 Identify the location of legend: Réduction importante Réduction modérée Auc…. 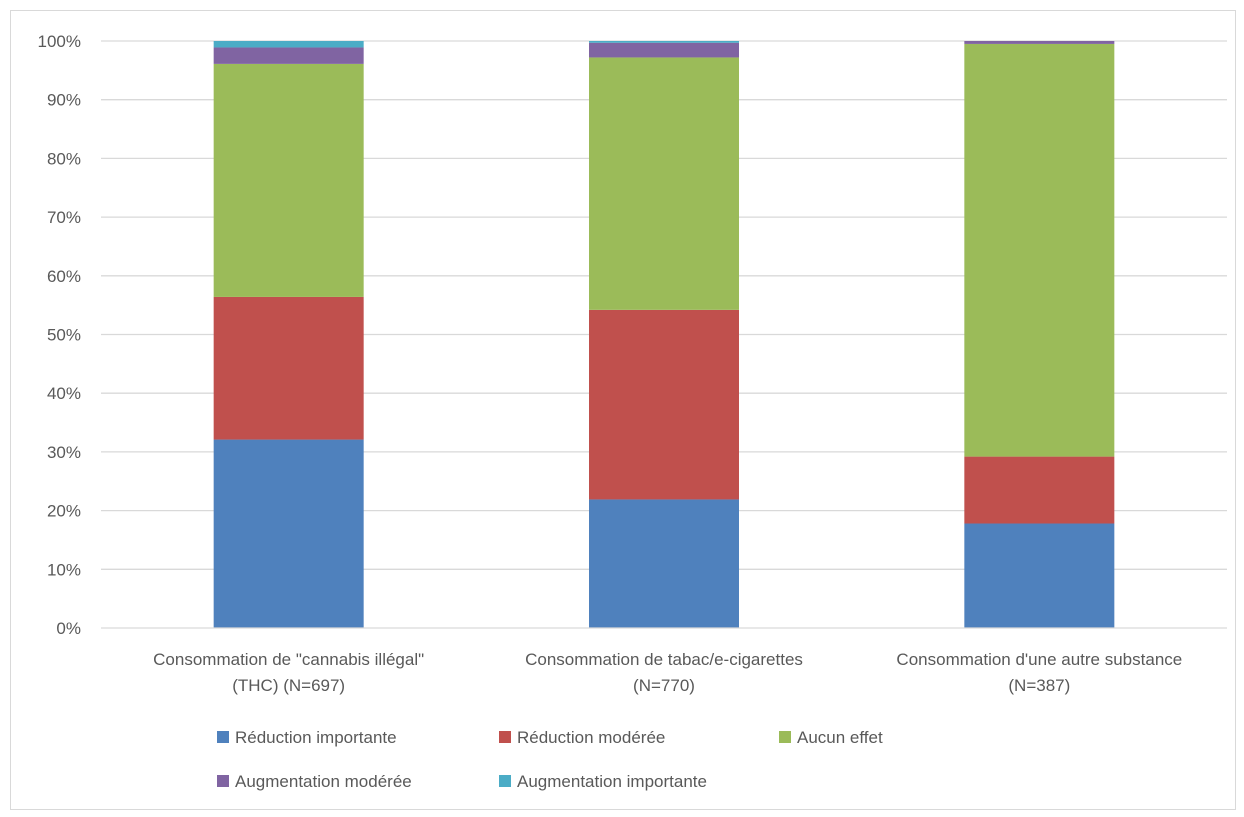
(550, 759).